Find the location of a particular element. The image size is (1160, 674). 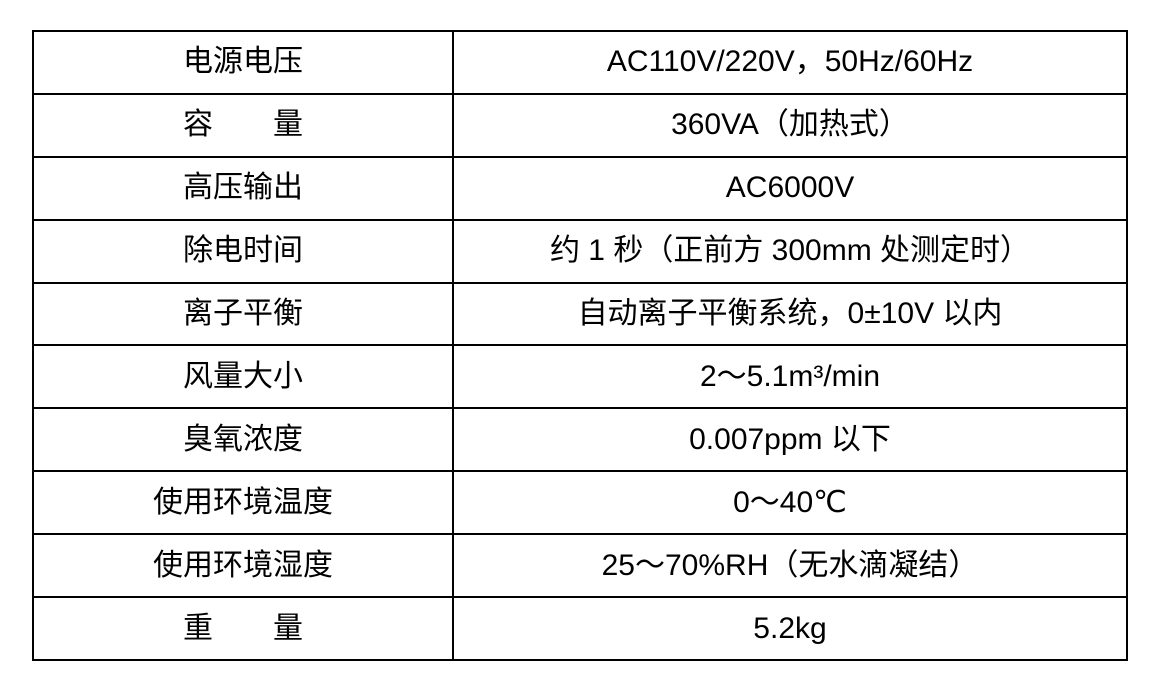

table-row: 除电时间 约 1 秒（正前方 300mm 处测定时） is located at coordinates (580, 251).